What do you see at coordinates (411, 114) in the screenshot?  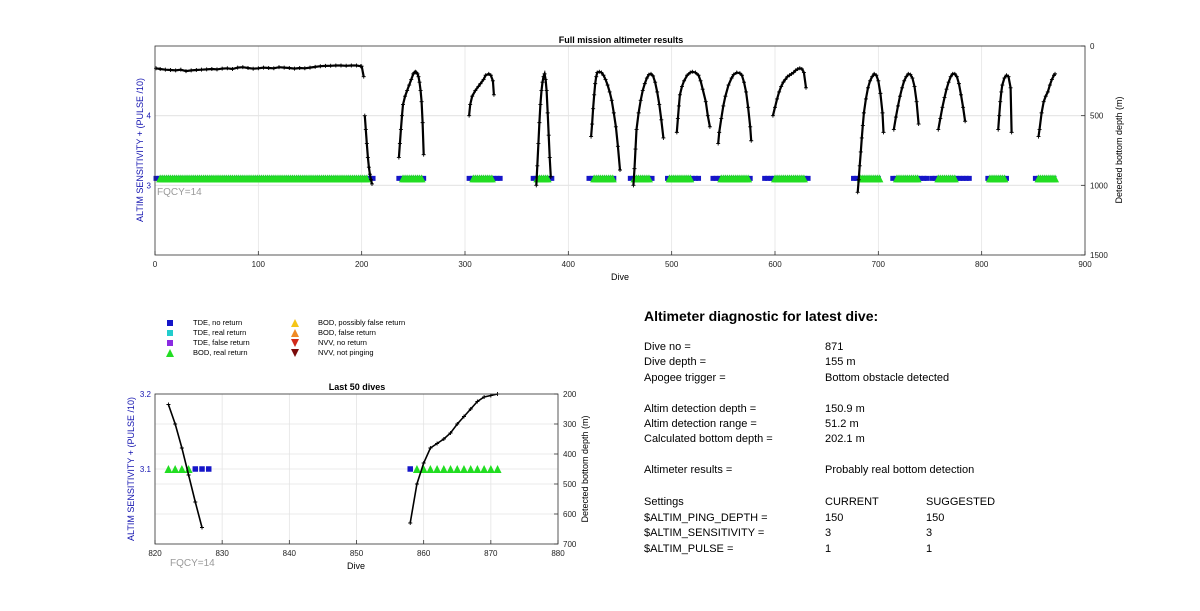 I see `bottom-depth-line` at bounding box center [411, 114].